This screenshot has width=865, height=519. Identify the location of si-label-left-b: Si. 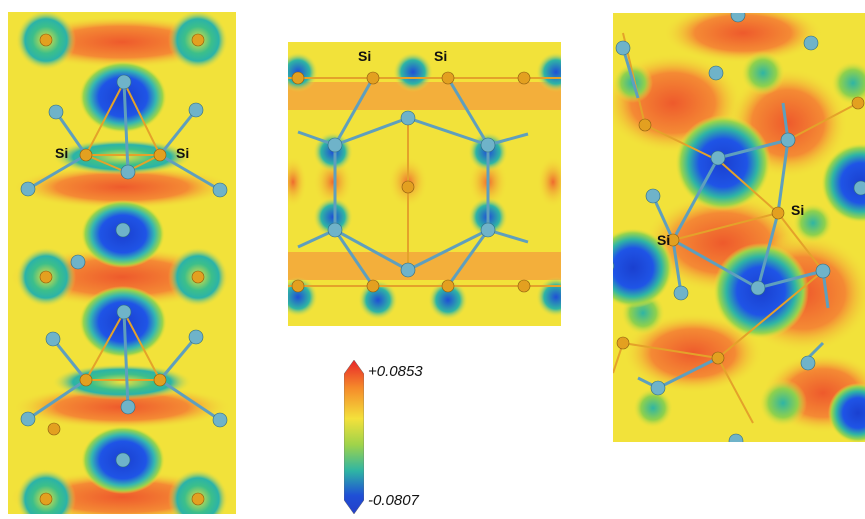
(183, 153).